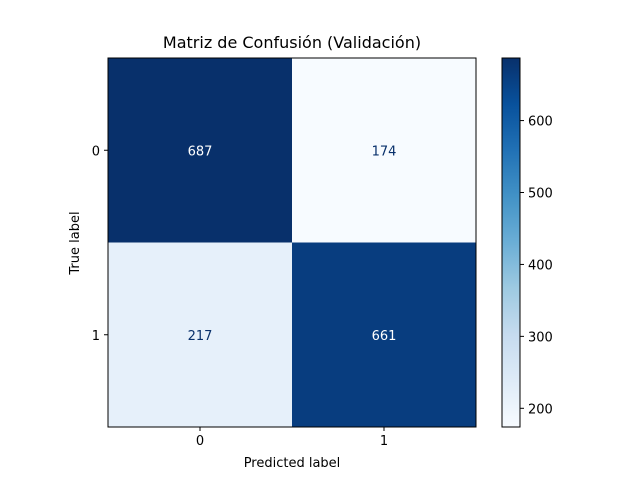 Image resolution: width=640 pixels, height=485 pixels. Describe the element at coordinates (75, 243) in the screenshot. I see `y-axis-label: True label` at that location.